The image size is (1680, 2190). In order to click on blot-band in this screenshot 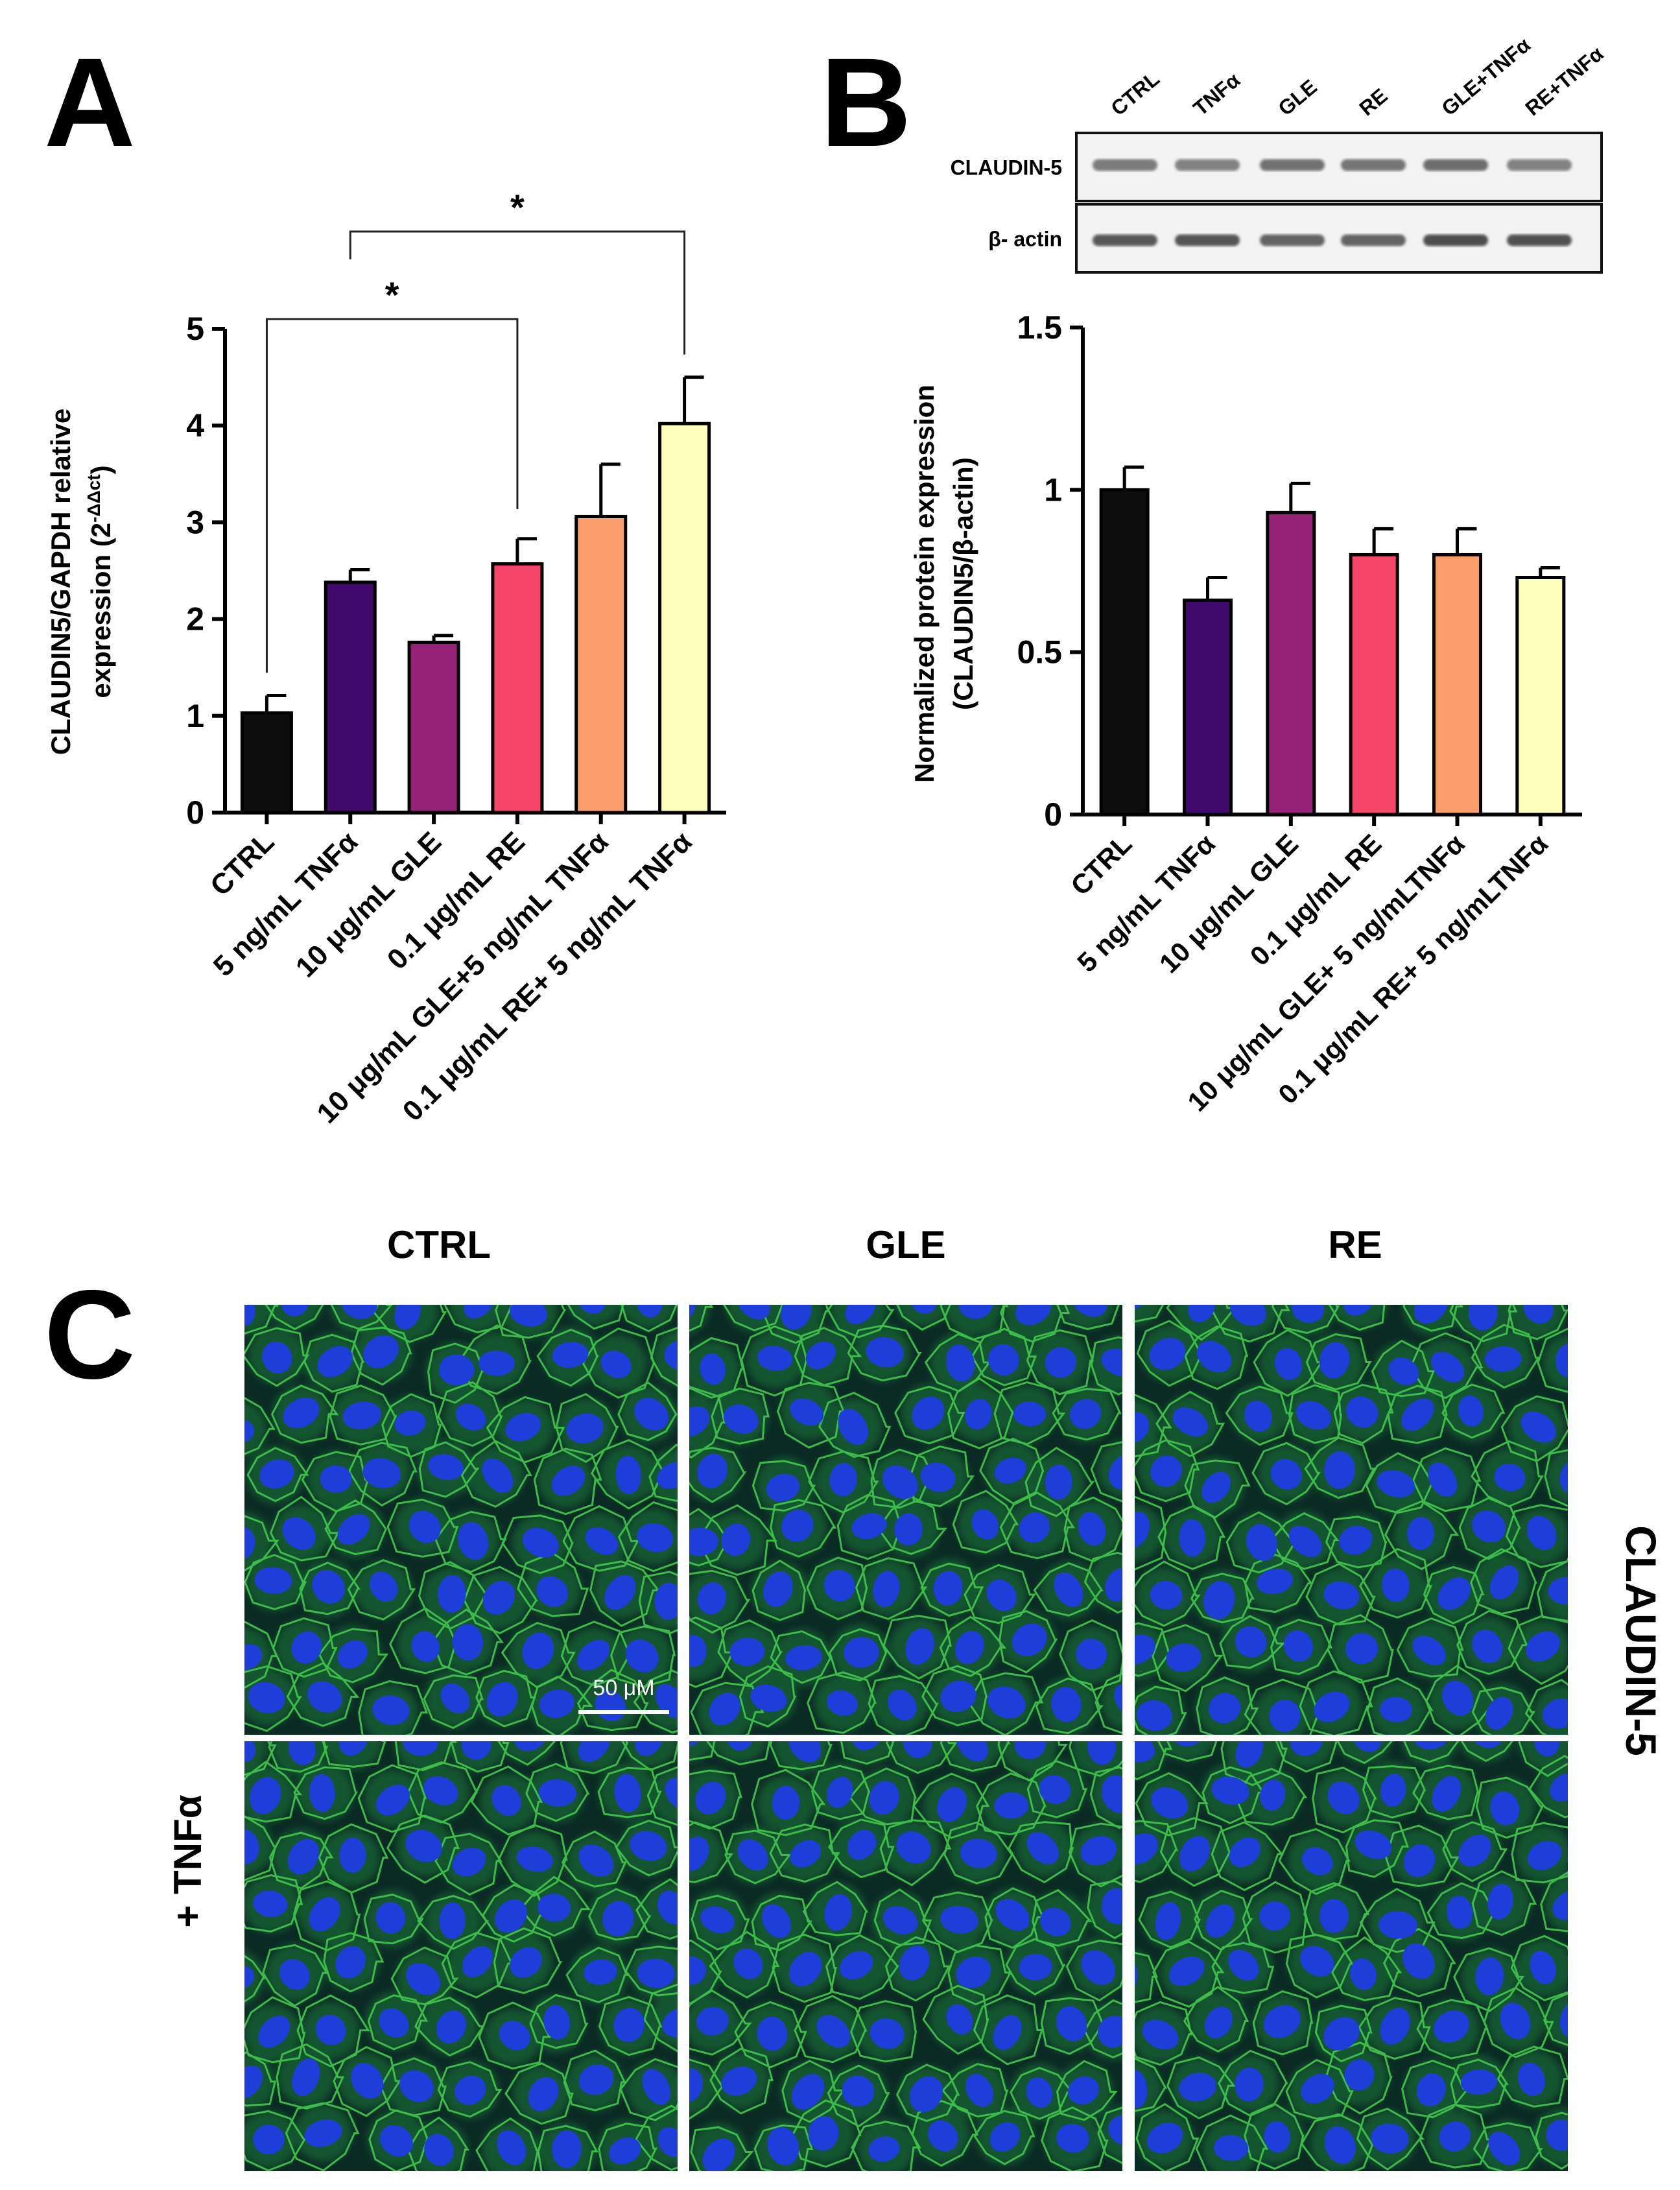, I will do `click(1373, 165)`.